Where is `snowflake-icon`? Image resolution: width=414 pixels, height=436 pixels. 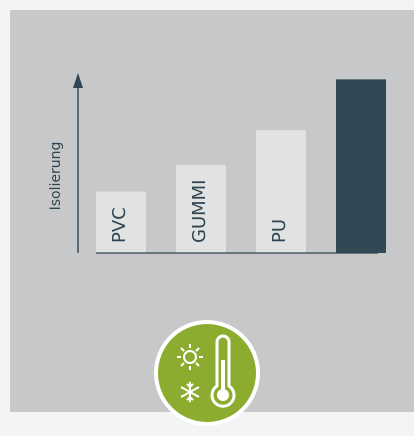 snowflake-icon is located at coordinates (190, 392).